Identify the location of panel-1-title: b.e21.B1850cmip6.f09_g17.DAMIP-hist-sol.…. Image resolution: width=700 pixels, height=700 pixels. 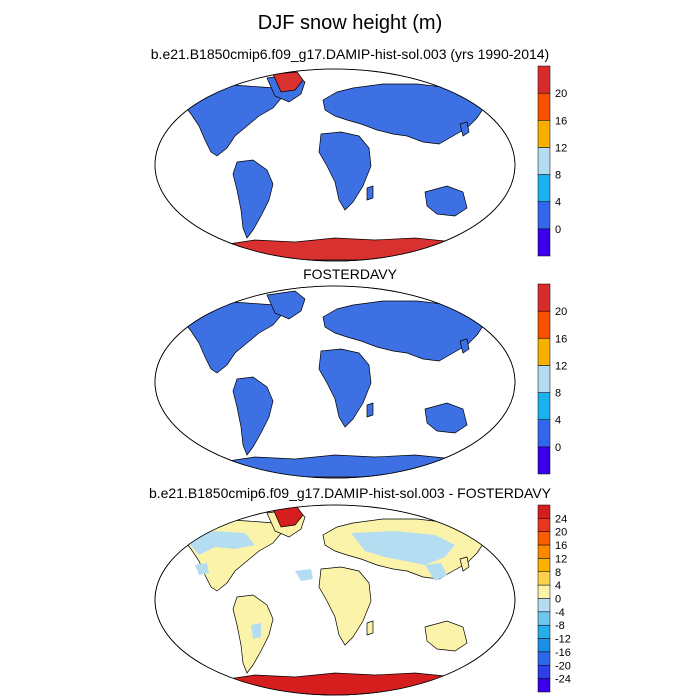
(350, 54).